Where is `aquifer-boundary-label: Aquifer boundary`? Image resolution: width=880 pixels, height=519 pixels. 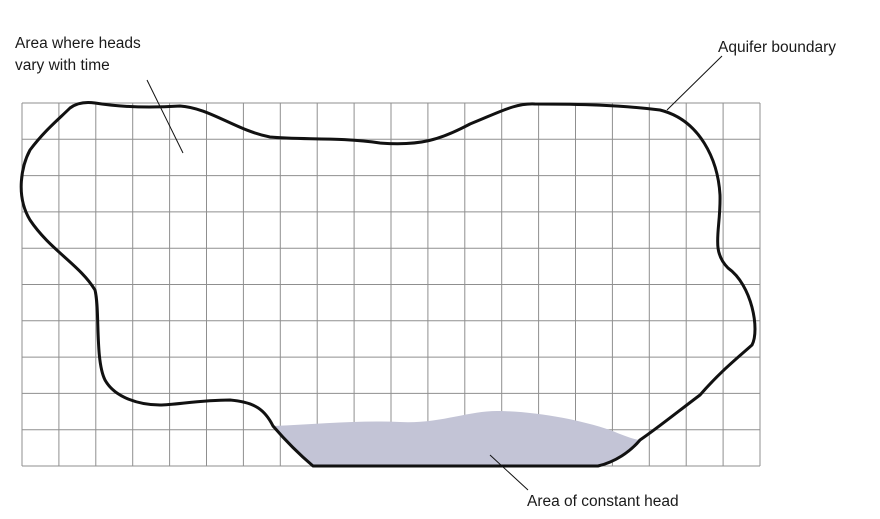
aquifer-boundary-label: Aquifer boundary is located at coordinates (777, 47).